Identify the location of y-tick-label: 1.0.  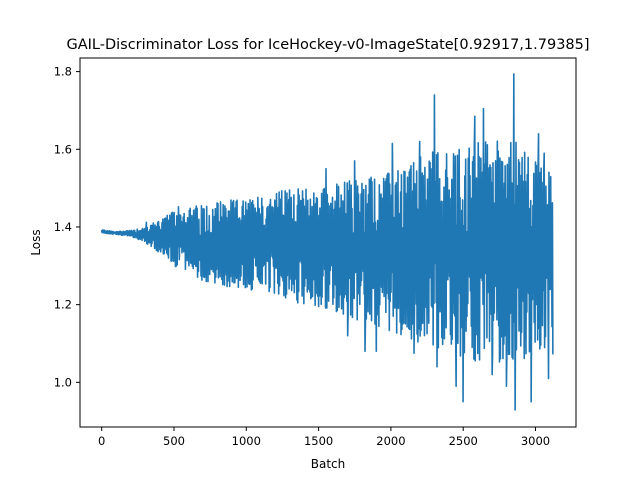
(63, 382).